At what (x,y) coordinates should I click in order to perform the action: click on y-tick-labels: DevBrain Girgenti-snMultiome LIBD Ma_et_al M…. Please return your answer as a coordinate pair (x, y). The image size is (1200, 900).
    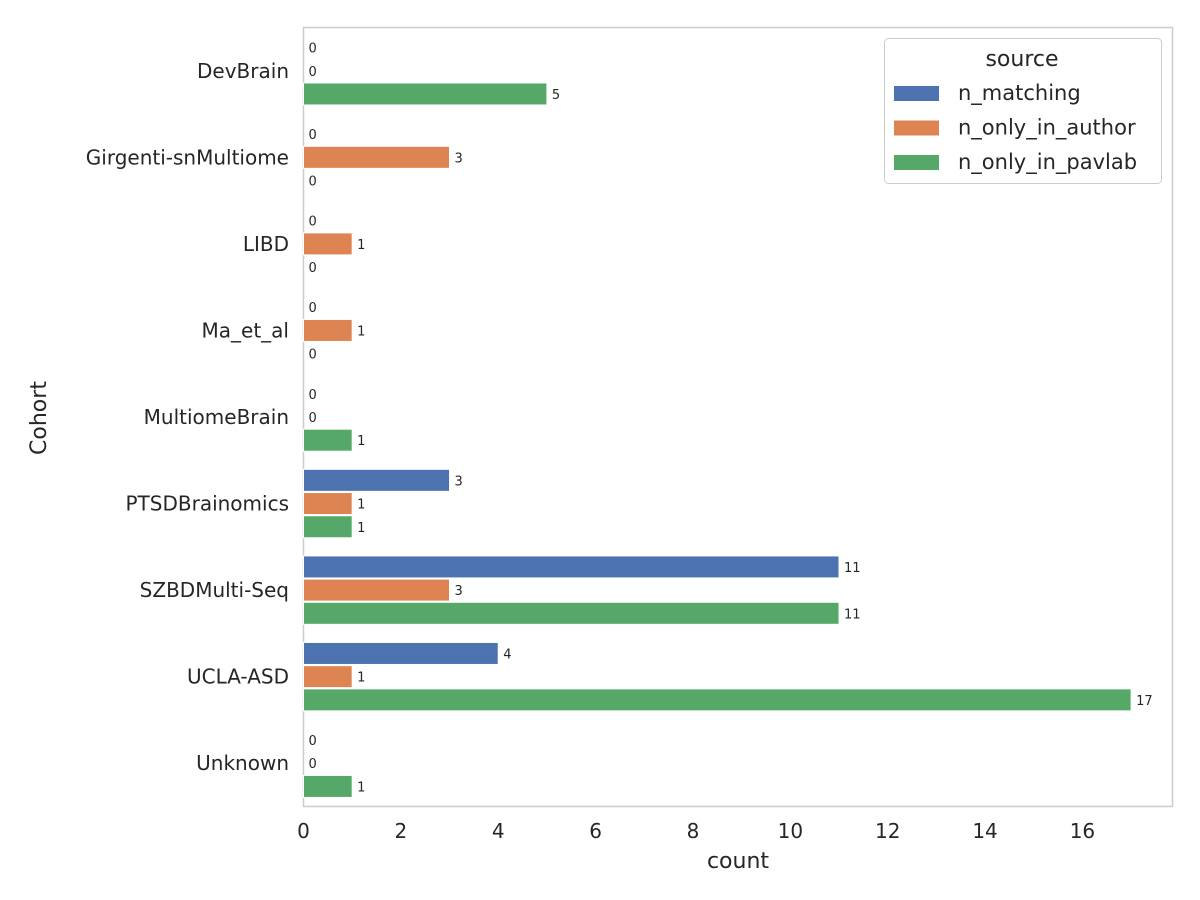
    Looking at the image, I should click on (187, 417).